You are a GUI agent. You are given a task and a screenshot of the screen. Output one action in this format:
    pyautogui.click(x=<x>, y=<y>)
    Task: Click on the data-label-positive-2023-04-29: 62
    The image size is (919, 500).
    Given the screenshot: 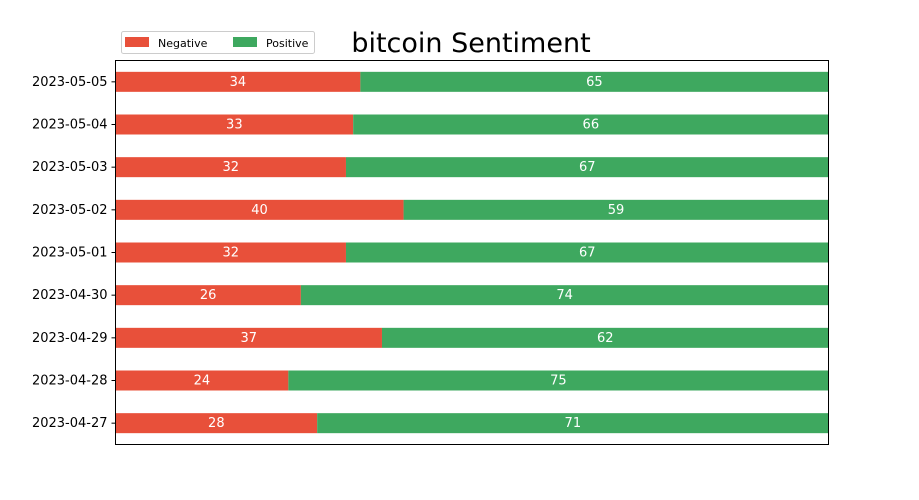 What is the action you would take?
    pyautogui.click(x=605, y=338)
    